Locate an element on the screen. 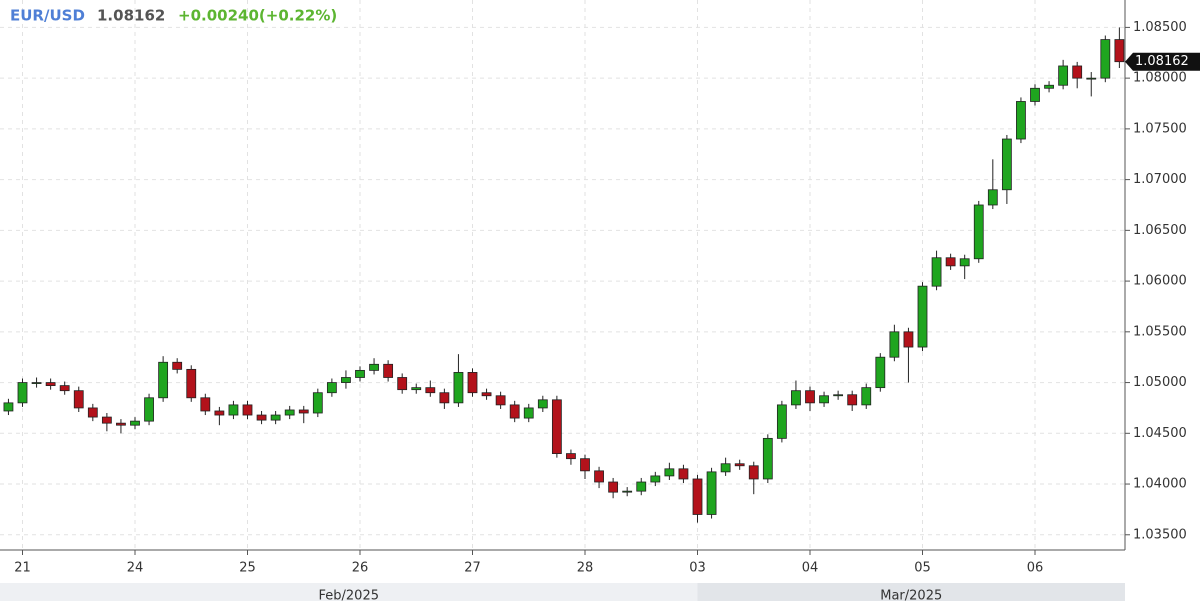 Image resolution: width=1200 pixels, height=601 pixels. last-price-label: 1.08162 is located at coordinates (1162, 61).